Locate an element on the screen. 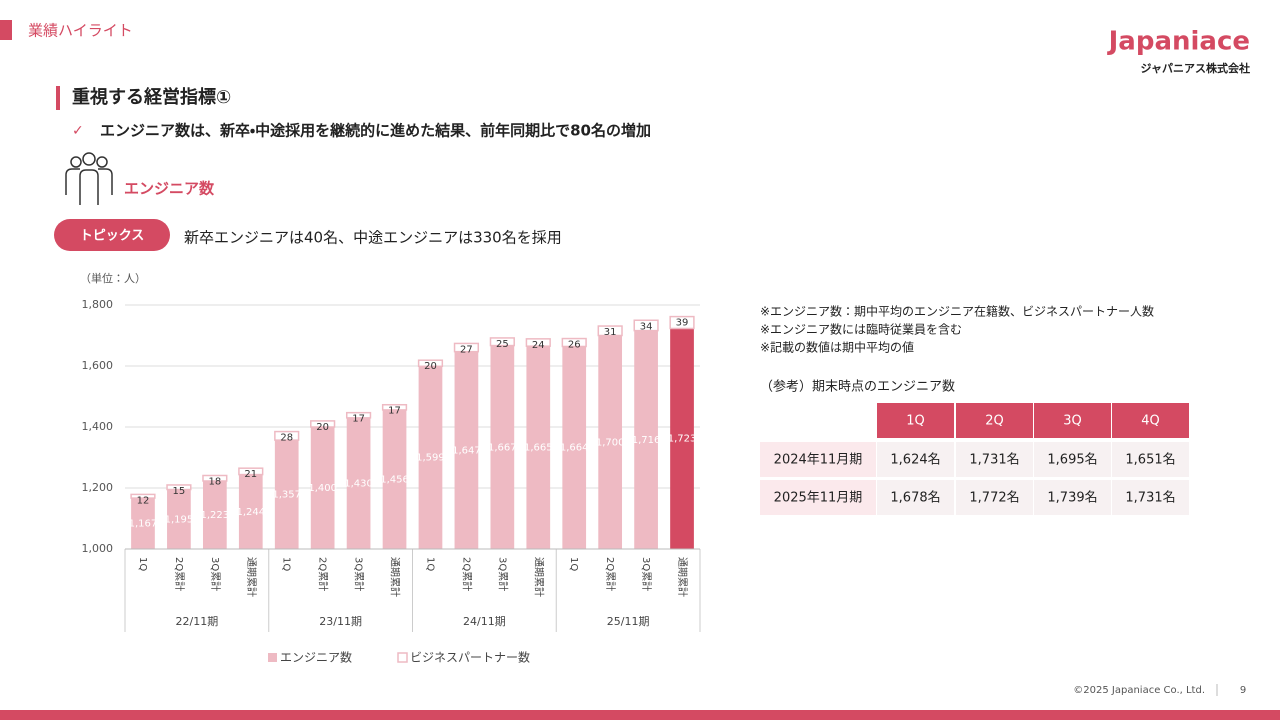 The image size is (1280, 724). table-header-text: 1Q is located at coordinates (915, 421).